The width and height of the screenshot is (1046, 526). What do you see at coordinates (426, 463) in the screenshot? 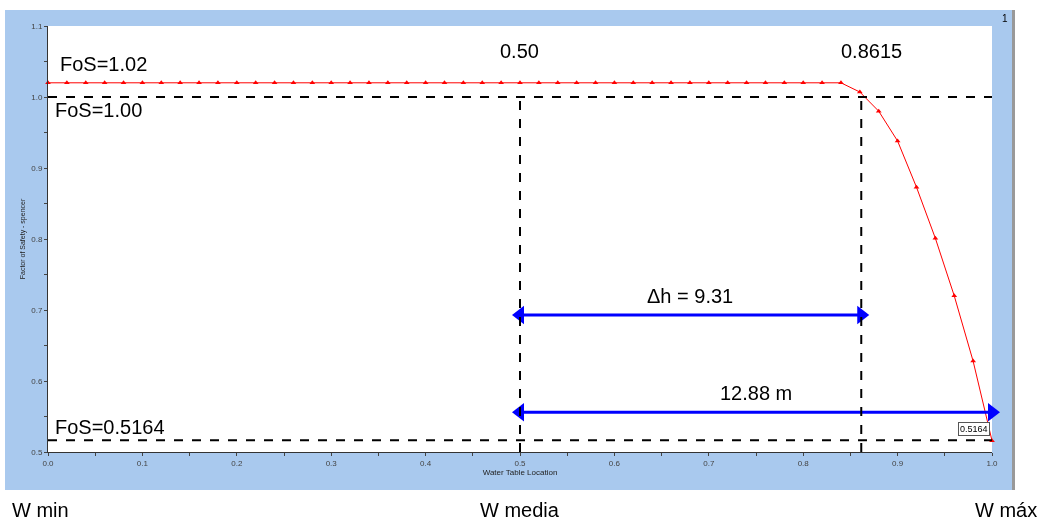
I see `x-tick-label: 0.4` at bounding box center [426, 463].